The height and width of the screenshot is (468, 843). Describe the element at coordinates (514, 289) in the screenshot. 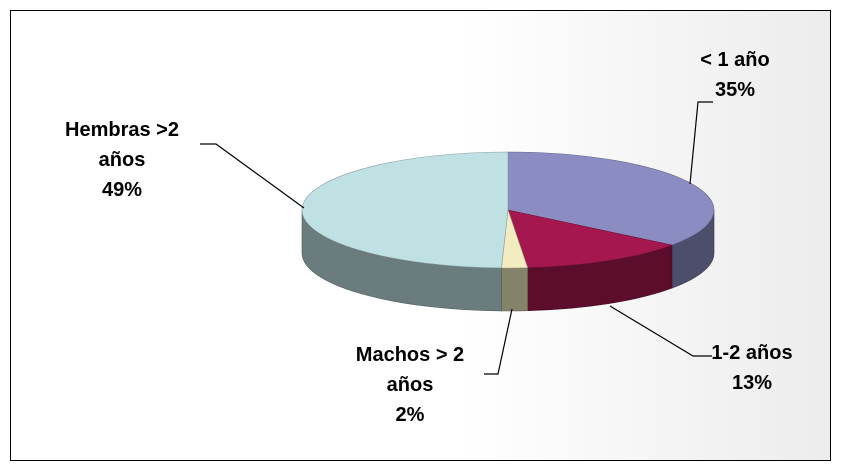

I see `pie-slice-side` at that location.